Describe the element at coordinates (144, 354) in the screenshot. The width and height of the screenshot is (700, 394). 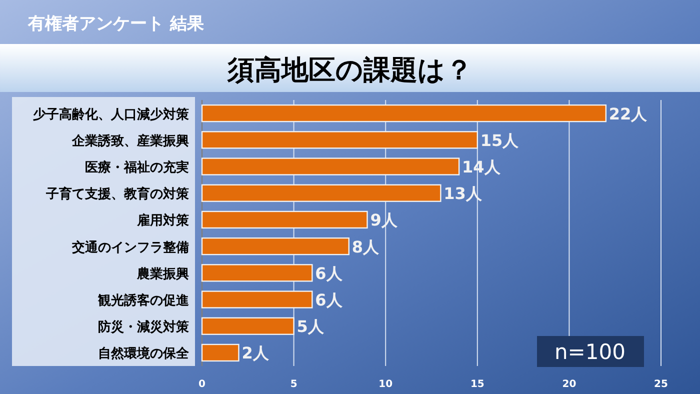
I see `y-tick-label: 自然環境の保全` at that location.